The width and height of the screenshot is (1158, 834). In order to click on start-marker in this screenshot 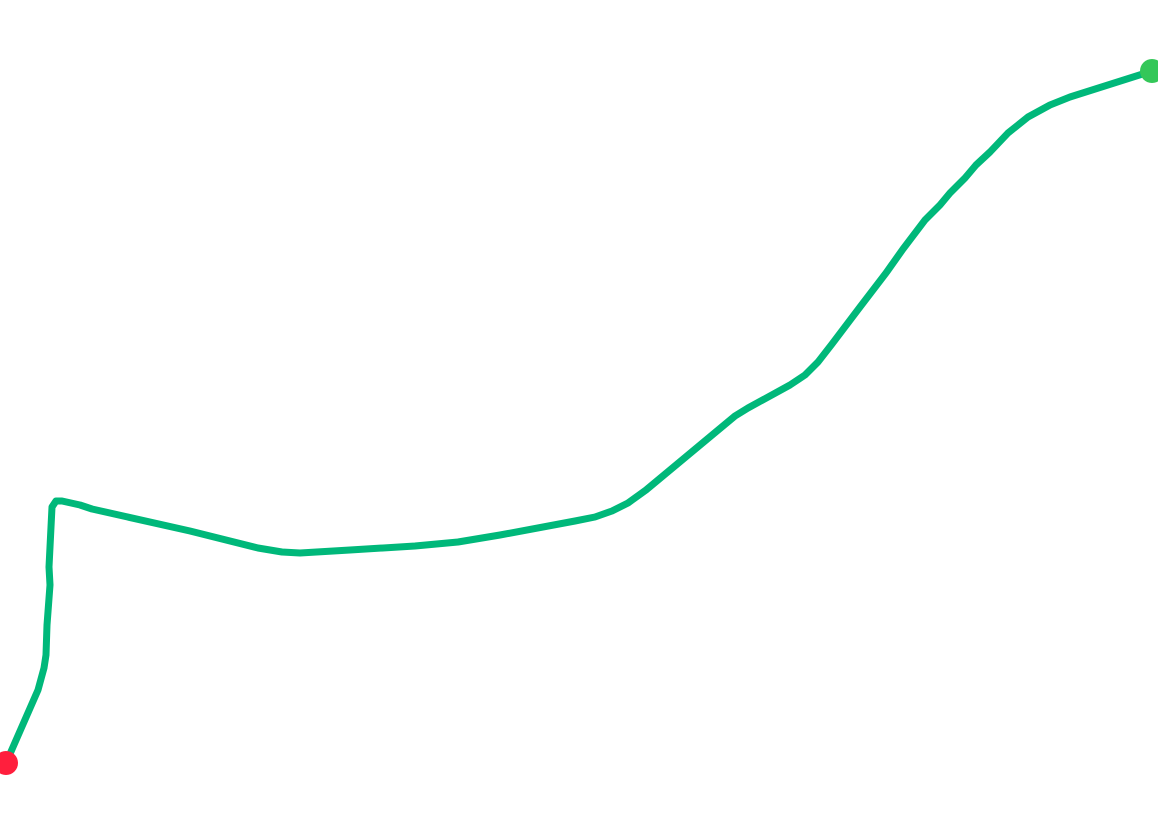, I will do `click(9, 763)`.